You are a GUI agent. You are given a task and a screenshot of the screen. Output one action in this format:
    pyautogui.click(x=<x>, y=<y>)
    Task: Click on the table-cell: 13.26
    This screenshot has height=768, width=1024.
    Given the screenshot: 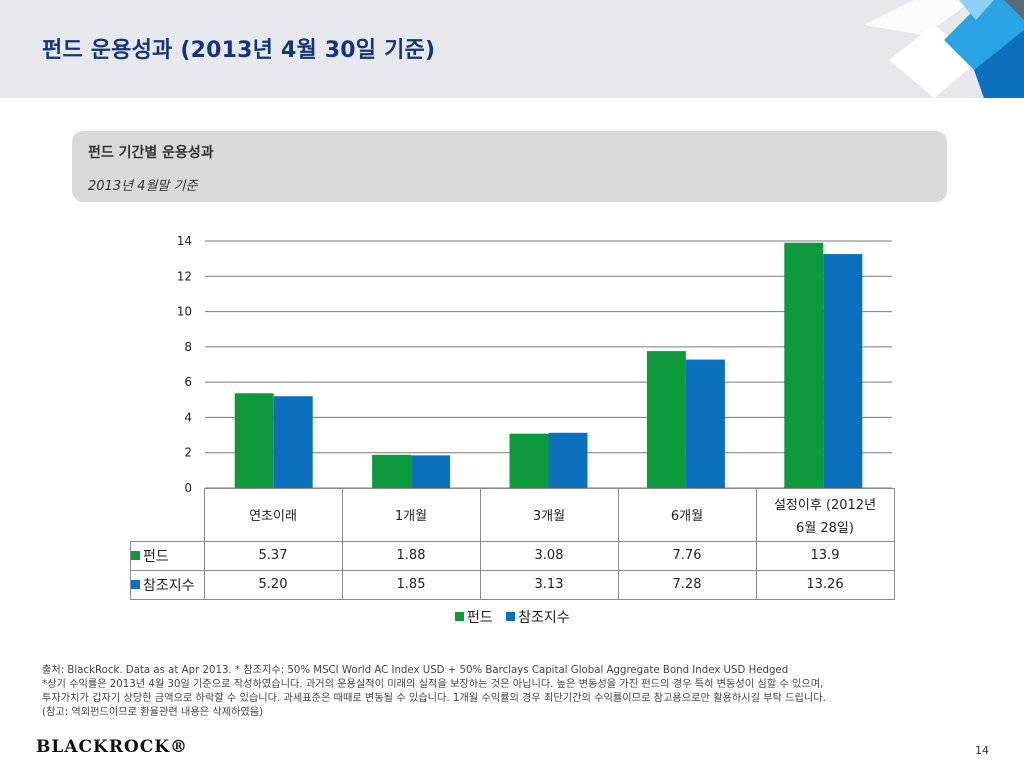 What is the action you would take?
    pyautogui.click(x=825, y=584)
    